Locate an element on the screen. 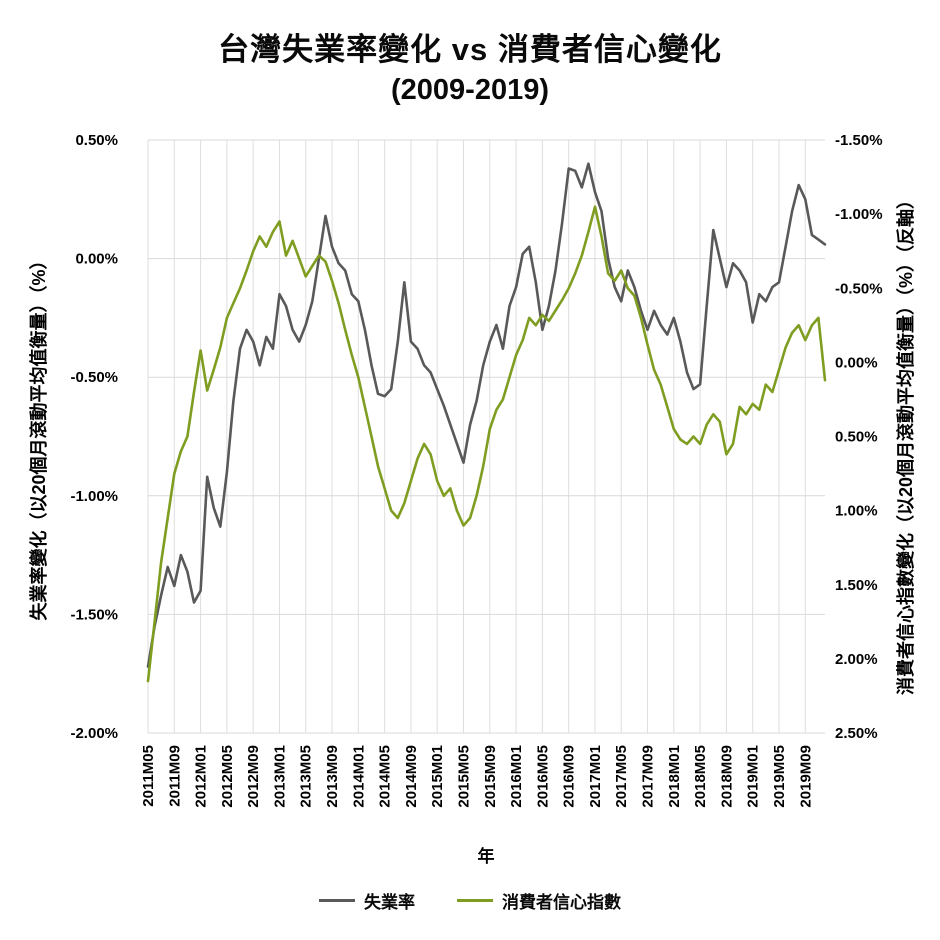 The width and height of the screenshot is (940, 940). left-tick-label: -1.50% is located at coordinates (94, 614).